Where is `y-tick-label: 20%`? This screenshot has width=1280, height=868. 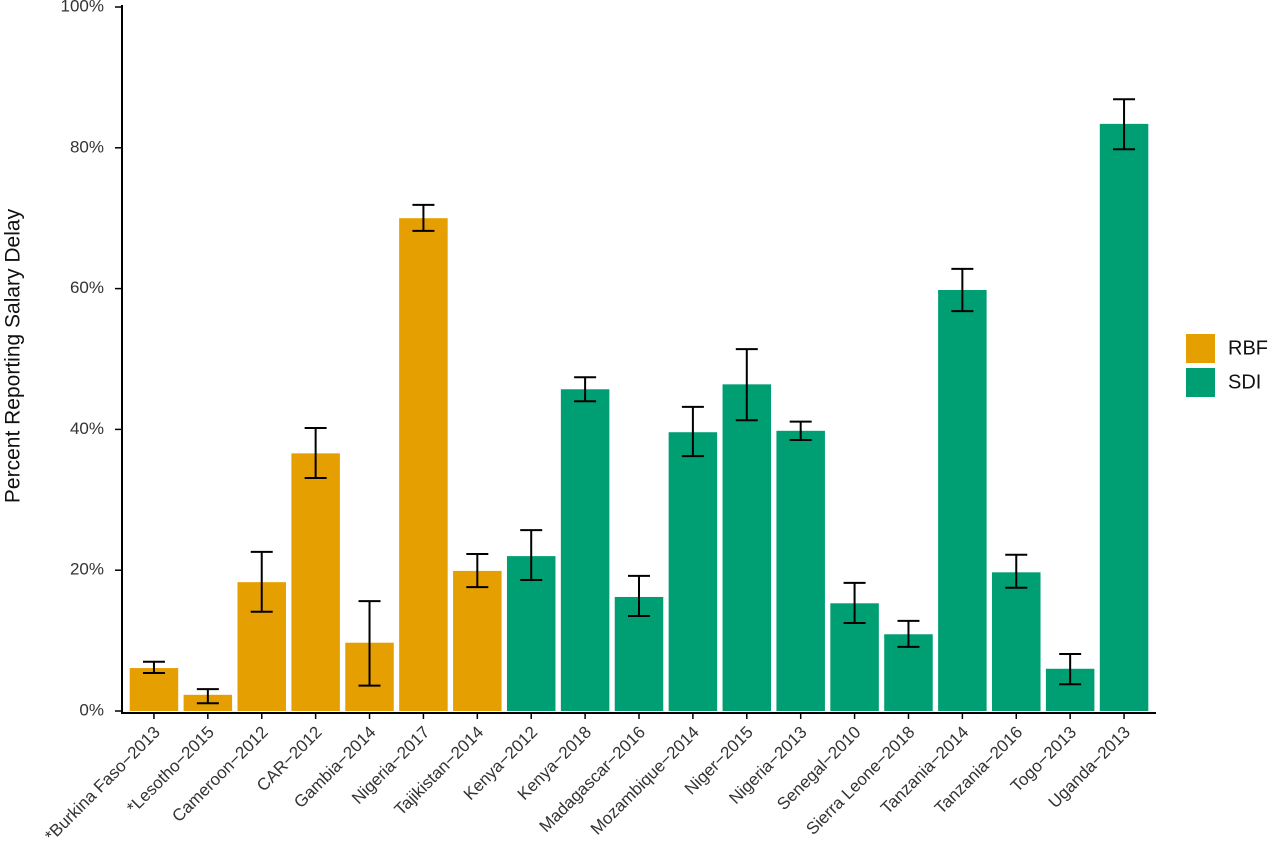
y-tick-label: 20% is located at coordinates (87, 569).